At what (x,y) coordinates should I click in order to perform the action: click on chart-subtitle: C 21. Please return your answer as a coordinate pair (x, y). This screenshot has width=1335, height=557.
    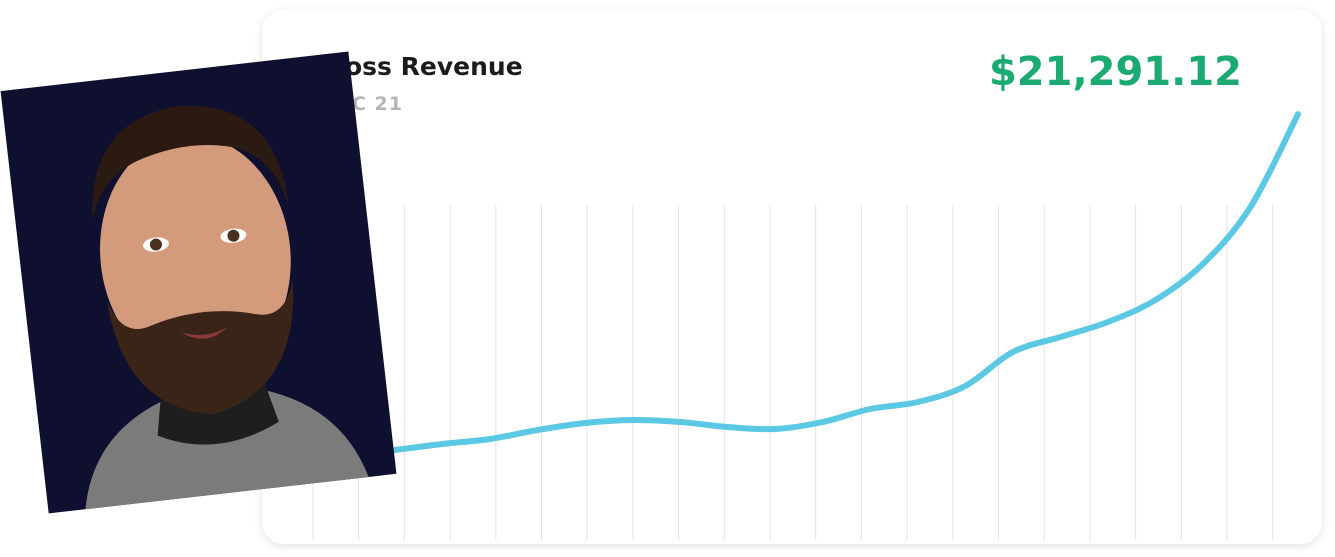
    Looking at the image, I should click on (377, 104).